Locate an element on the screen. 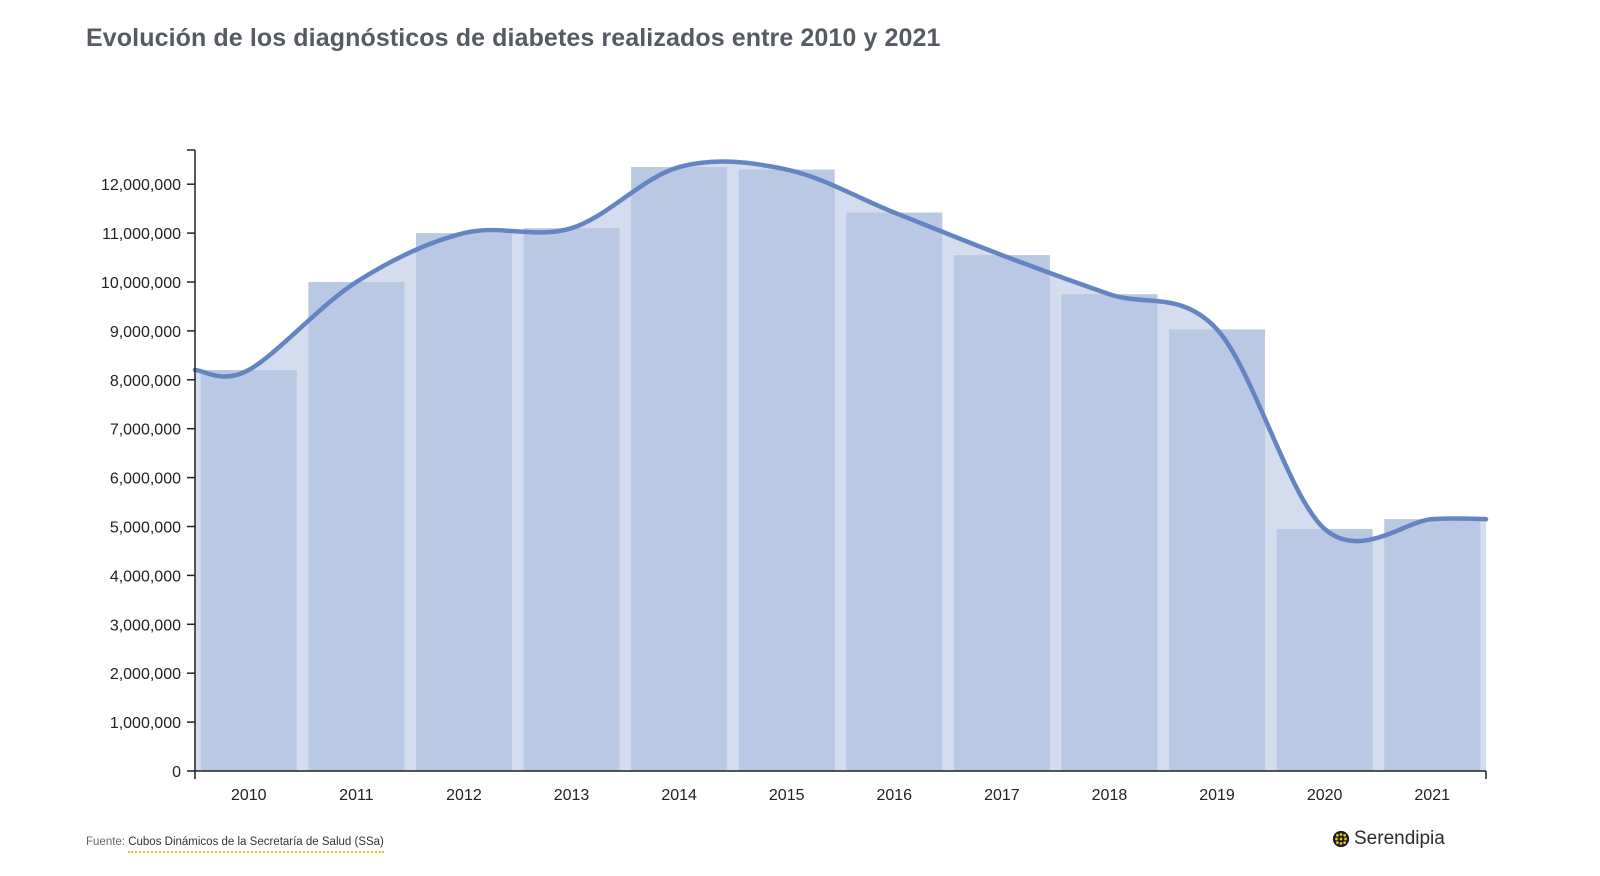  x-tick-label: 2016 is located at coordinates (894, 795).